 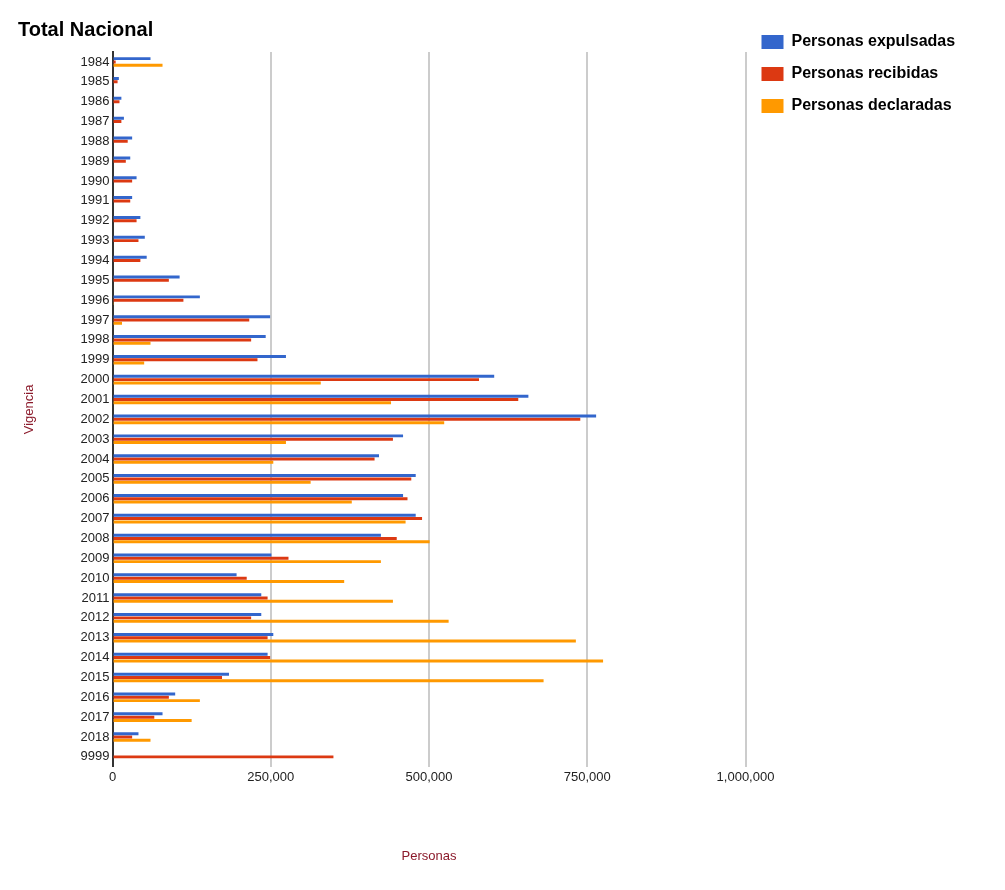 I want to click on y-tick-label: 2003, so click(x=95, y=438).